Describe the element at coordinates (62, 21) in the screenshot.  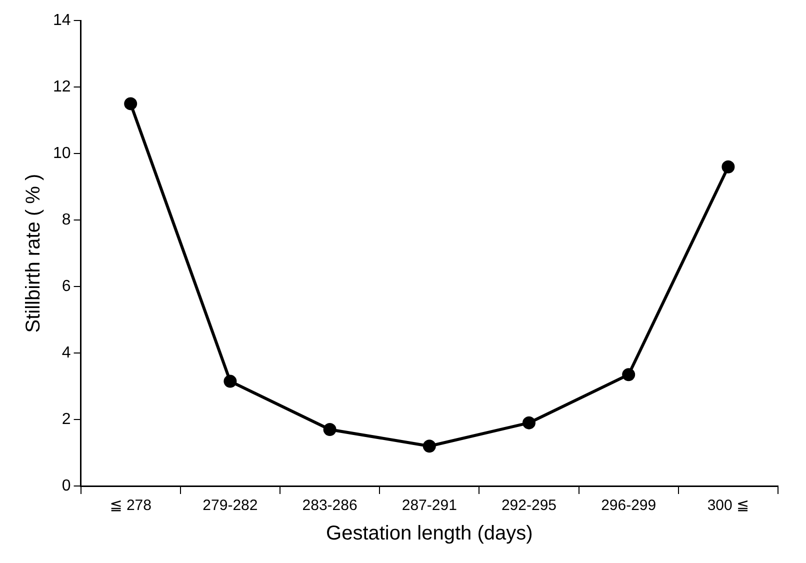
I see `y-tick-label: 14` at that location.